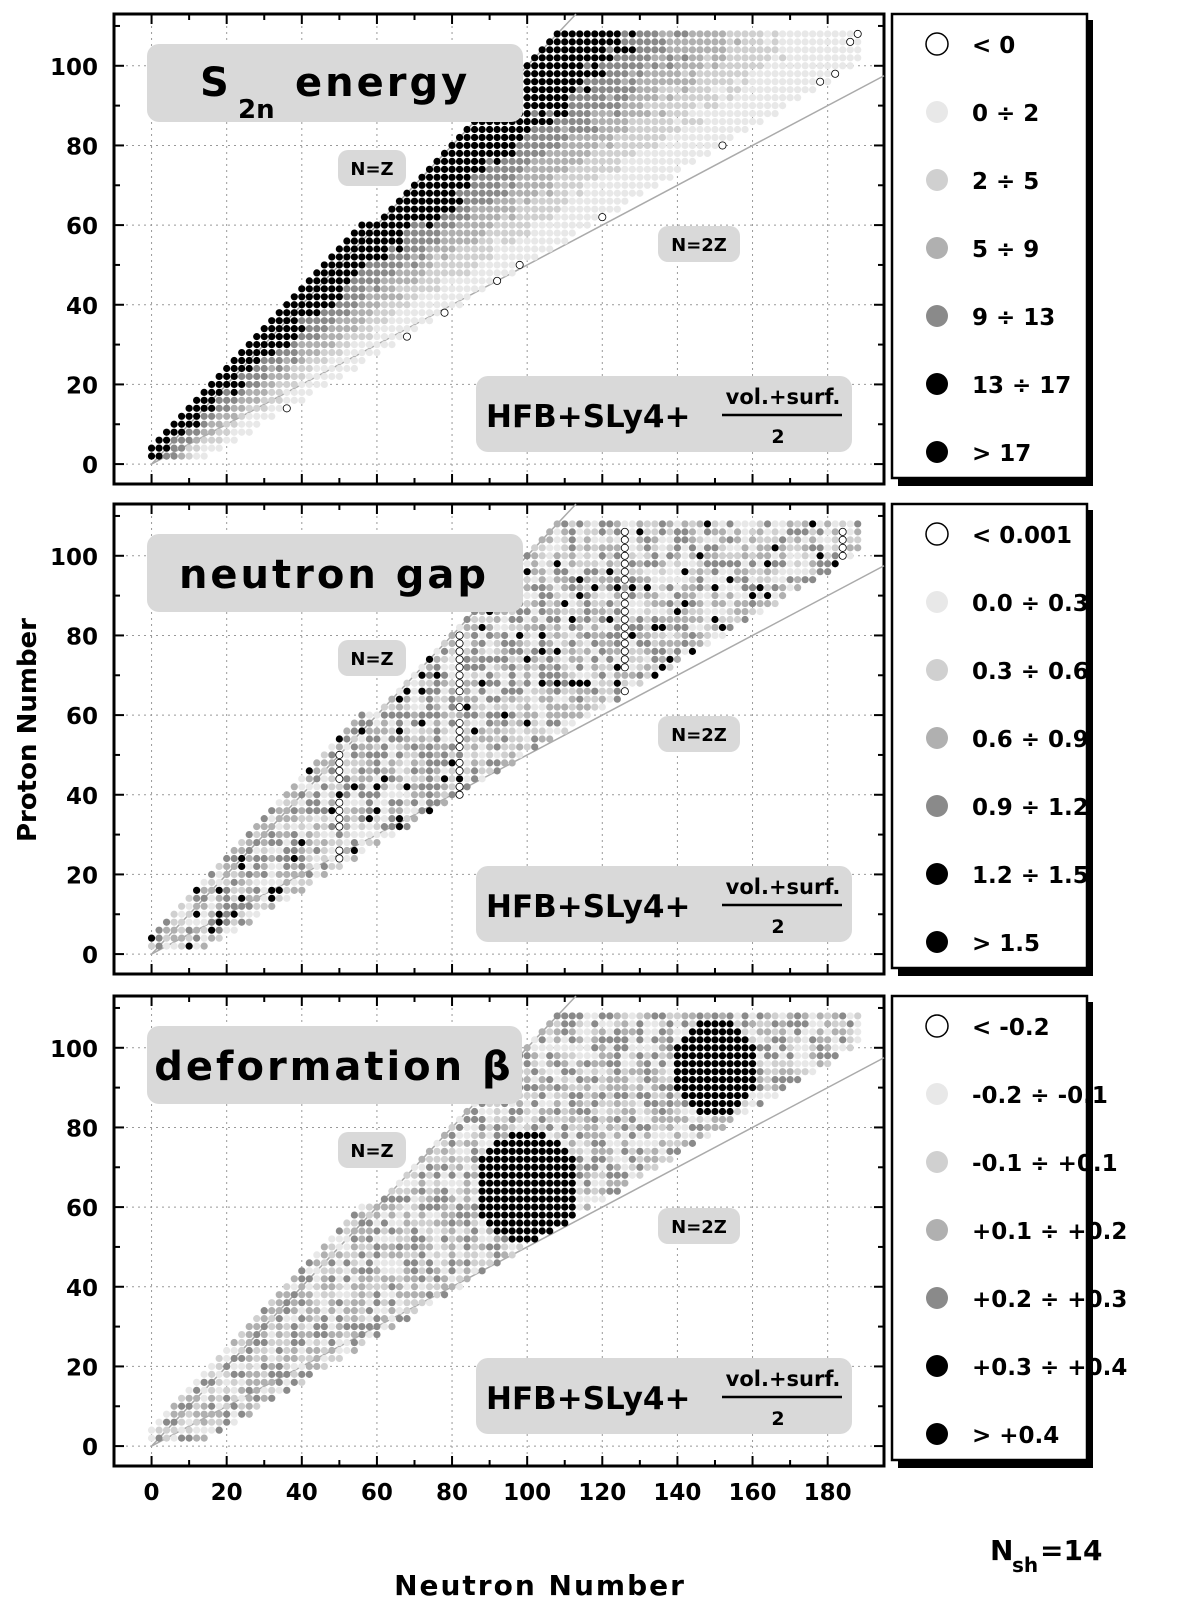 This screenshot has width=1201, height=1609. I want to click on legend-swatch, so click(937, 452).